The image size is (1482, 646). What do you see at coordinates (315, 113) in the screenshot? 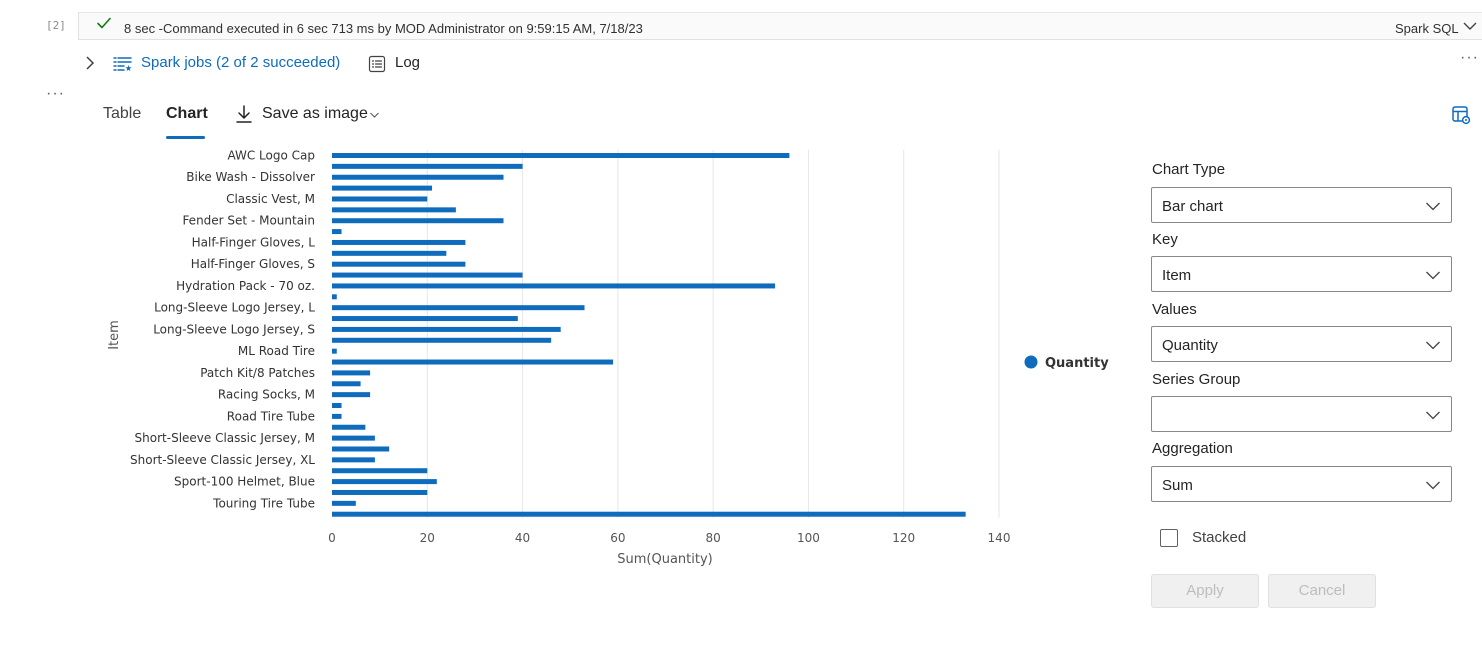
I see `save-as-image-button: Save as image` at bounding box center [315, 113].